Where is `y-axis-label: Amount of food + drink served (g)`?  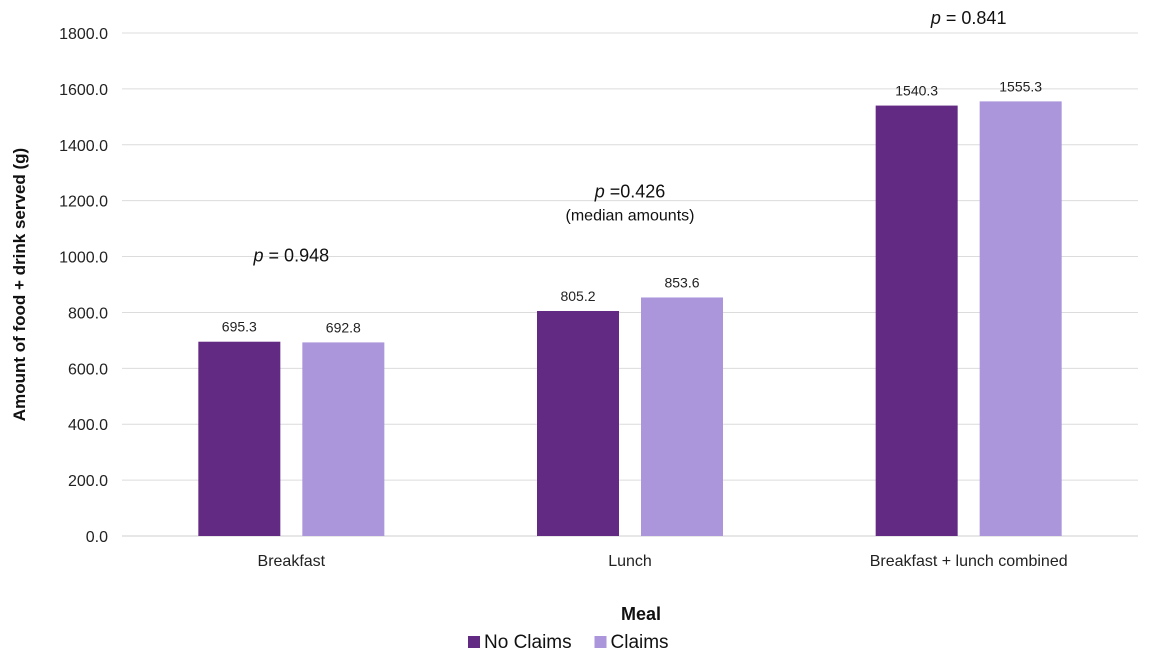 y-axis-label: Amount of food + drink served (g) is located at coordinates (19, 284).